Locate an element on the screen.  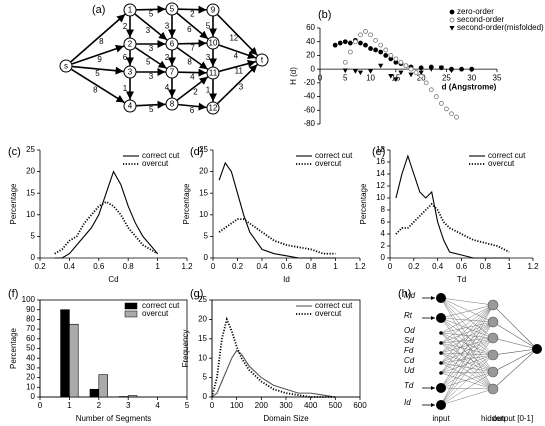
panel-label: (h) is located at coordinates (404, 294).